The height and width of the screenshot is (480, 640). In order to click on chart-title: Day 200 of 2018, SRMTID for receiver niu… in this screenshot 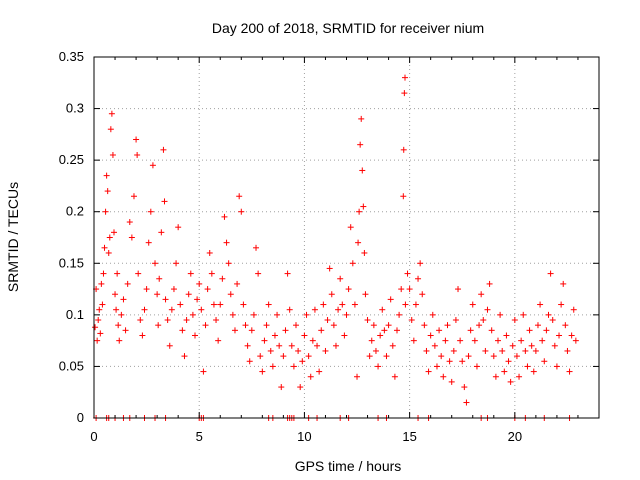, I will do `click(348, 28)`.